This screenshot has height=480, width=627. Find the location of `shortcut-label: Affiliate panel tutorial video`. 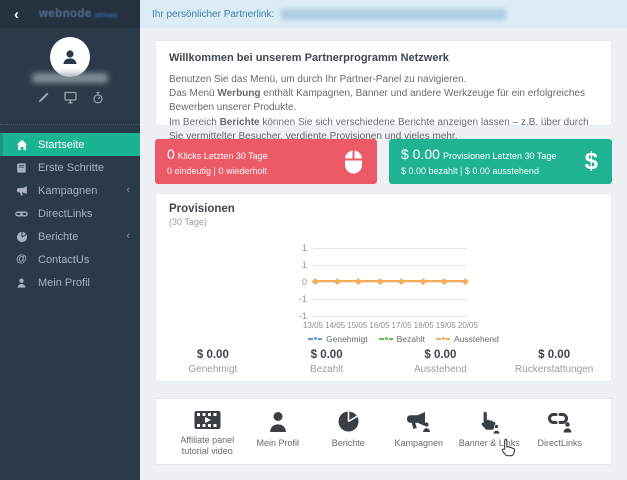

shortcut-label: Affiliate panel tutorial video is located at coordinates (207, 445).